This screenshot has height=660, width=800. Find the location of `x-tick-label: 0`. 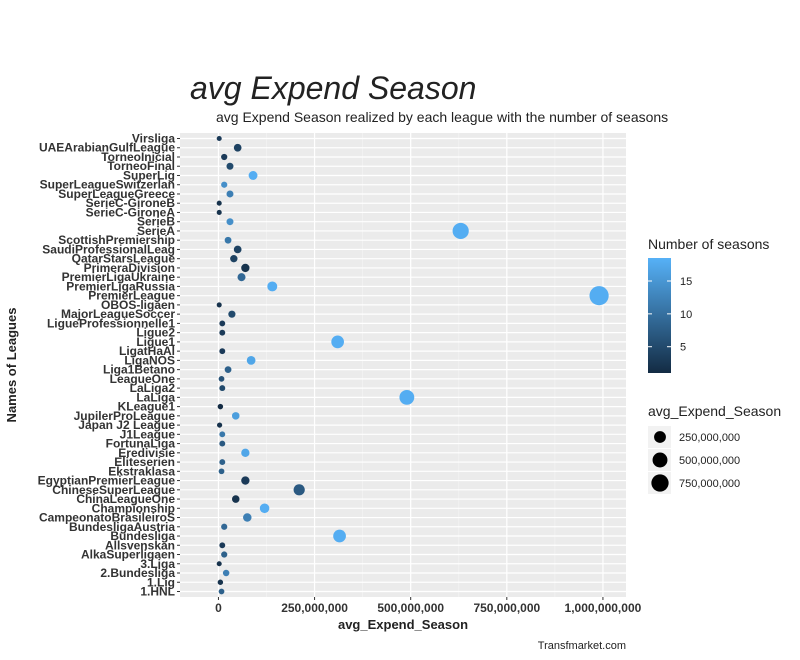

x-tick-label: 0 is located at coordinates (218, 608).